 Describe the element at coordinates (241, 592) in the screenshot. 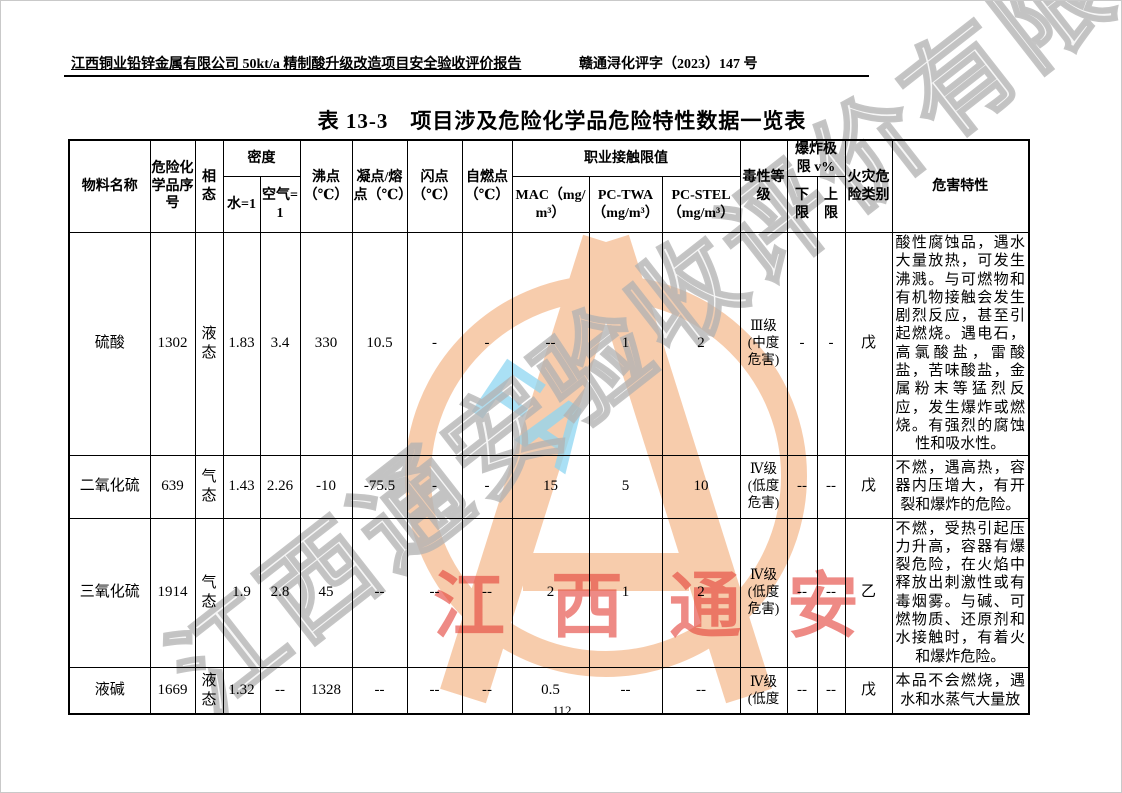

I see `table-cell: 1.9` at that location.